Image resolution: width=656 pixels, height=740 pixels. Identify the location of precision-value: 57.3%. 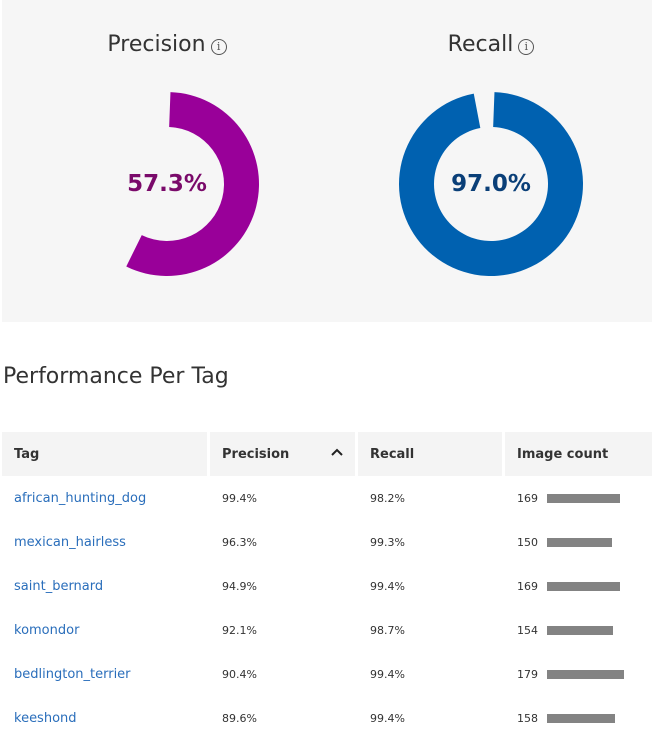
(167, 184).